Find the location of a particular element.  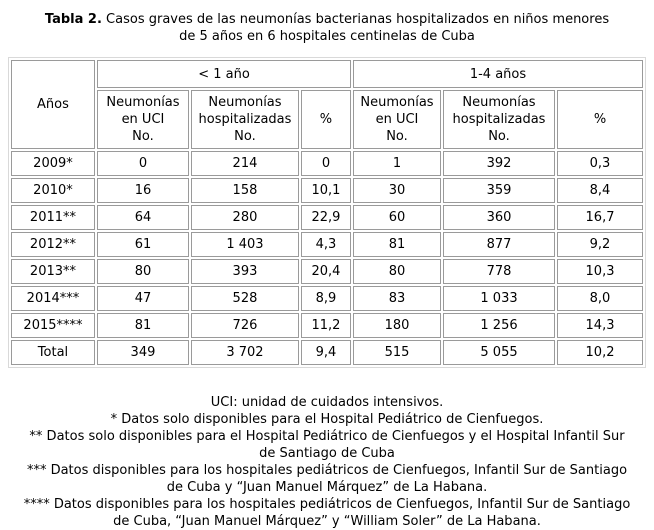

value-cell: 10,3 is located at coordinates (600, 271).